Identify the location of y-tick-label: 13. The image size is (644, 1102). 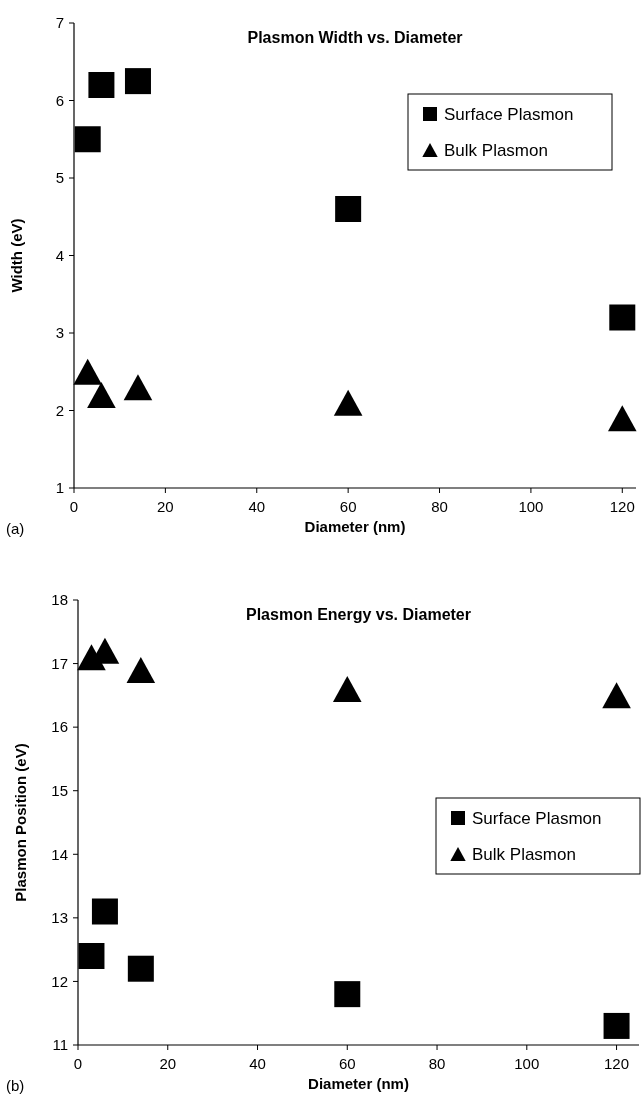
(59, 918).